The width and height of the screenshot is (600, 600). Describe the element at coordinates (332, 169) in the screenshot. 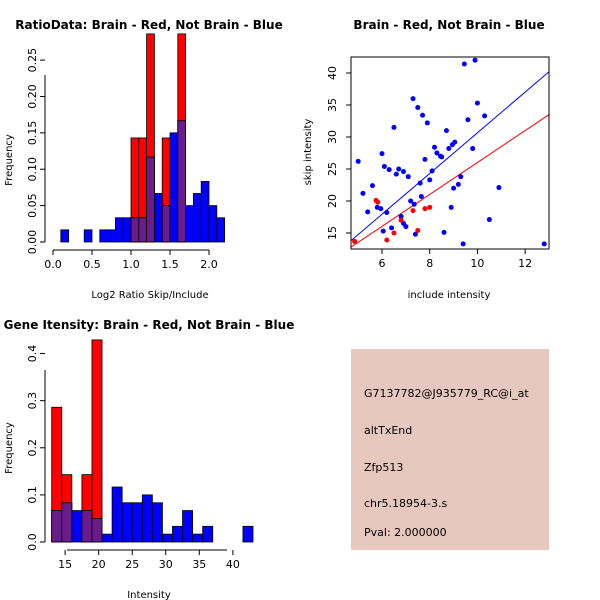

I see `y-tick-label: 25` at that location.